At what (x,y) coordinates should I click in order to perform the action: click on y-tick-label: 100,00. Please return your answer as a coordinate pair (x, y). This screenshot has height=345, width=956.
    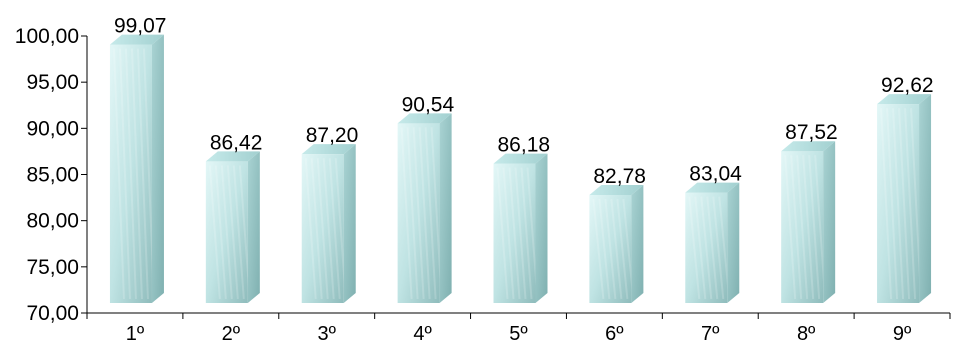
    Looking at the image, I should click on (47, 36).